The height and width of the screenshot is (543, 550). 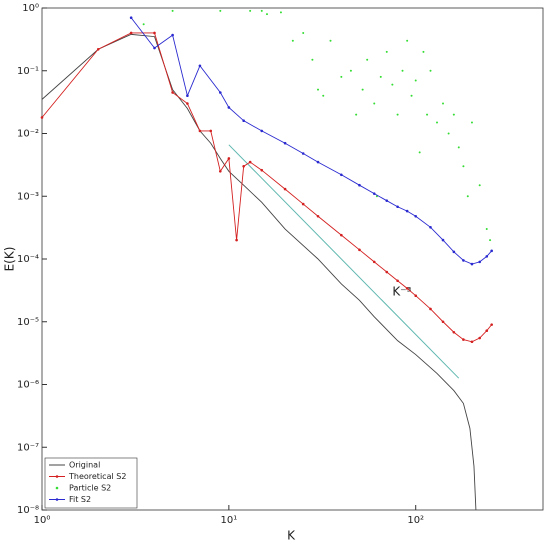 I want to click on y-tick-label: 10⁻⁶, so click(x=28, y=385).